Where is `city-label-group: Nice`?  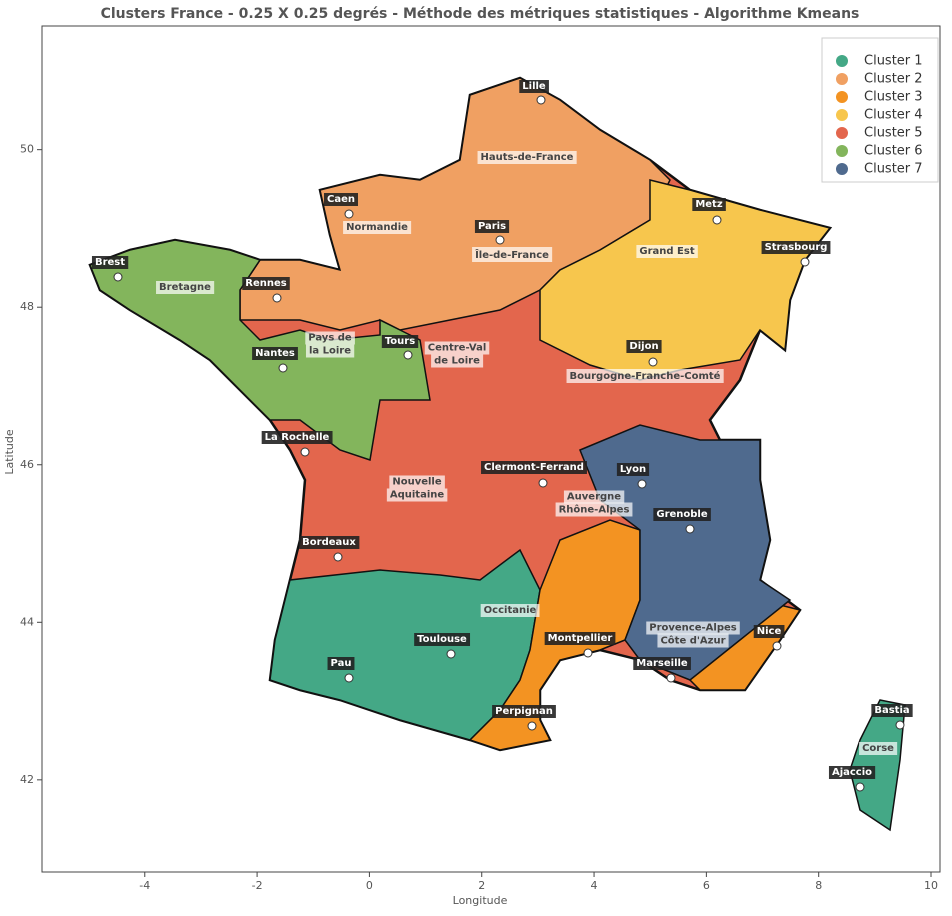 city-label-group: Nice is located at coordinates (769, 631).